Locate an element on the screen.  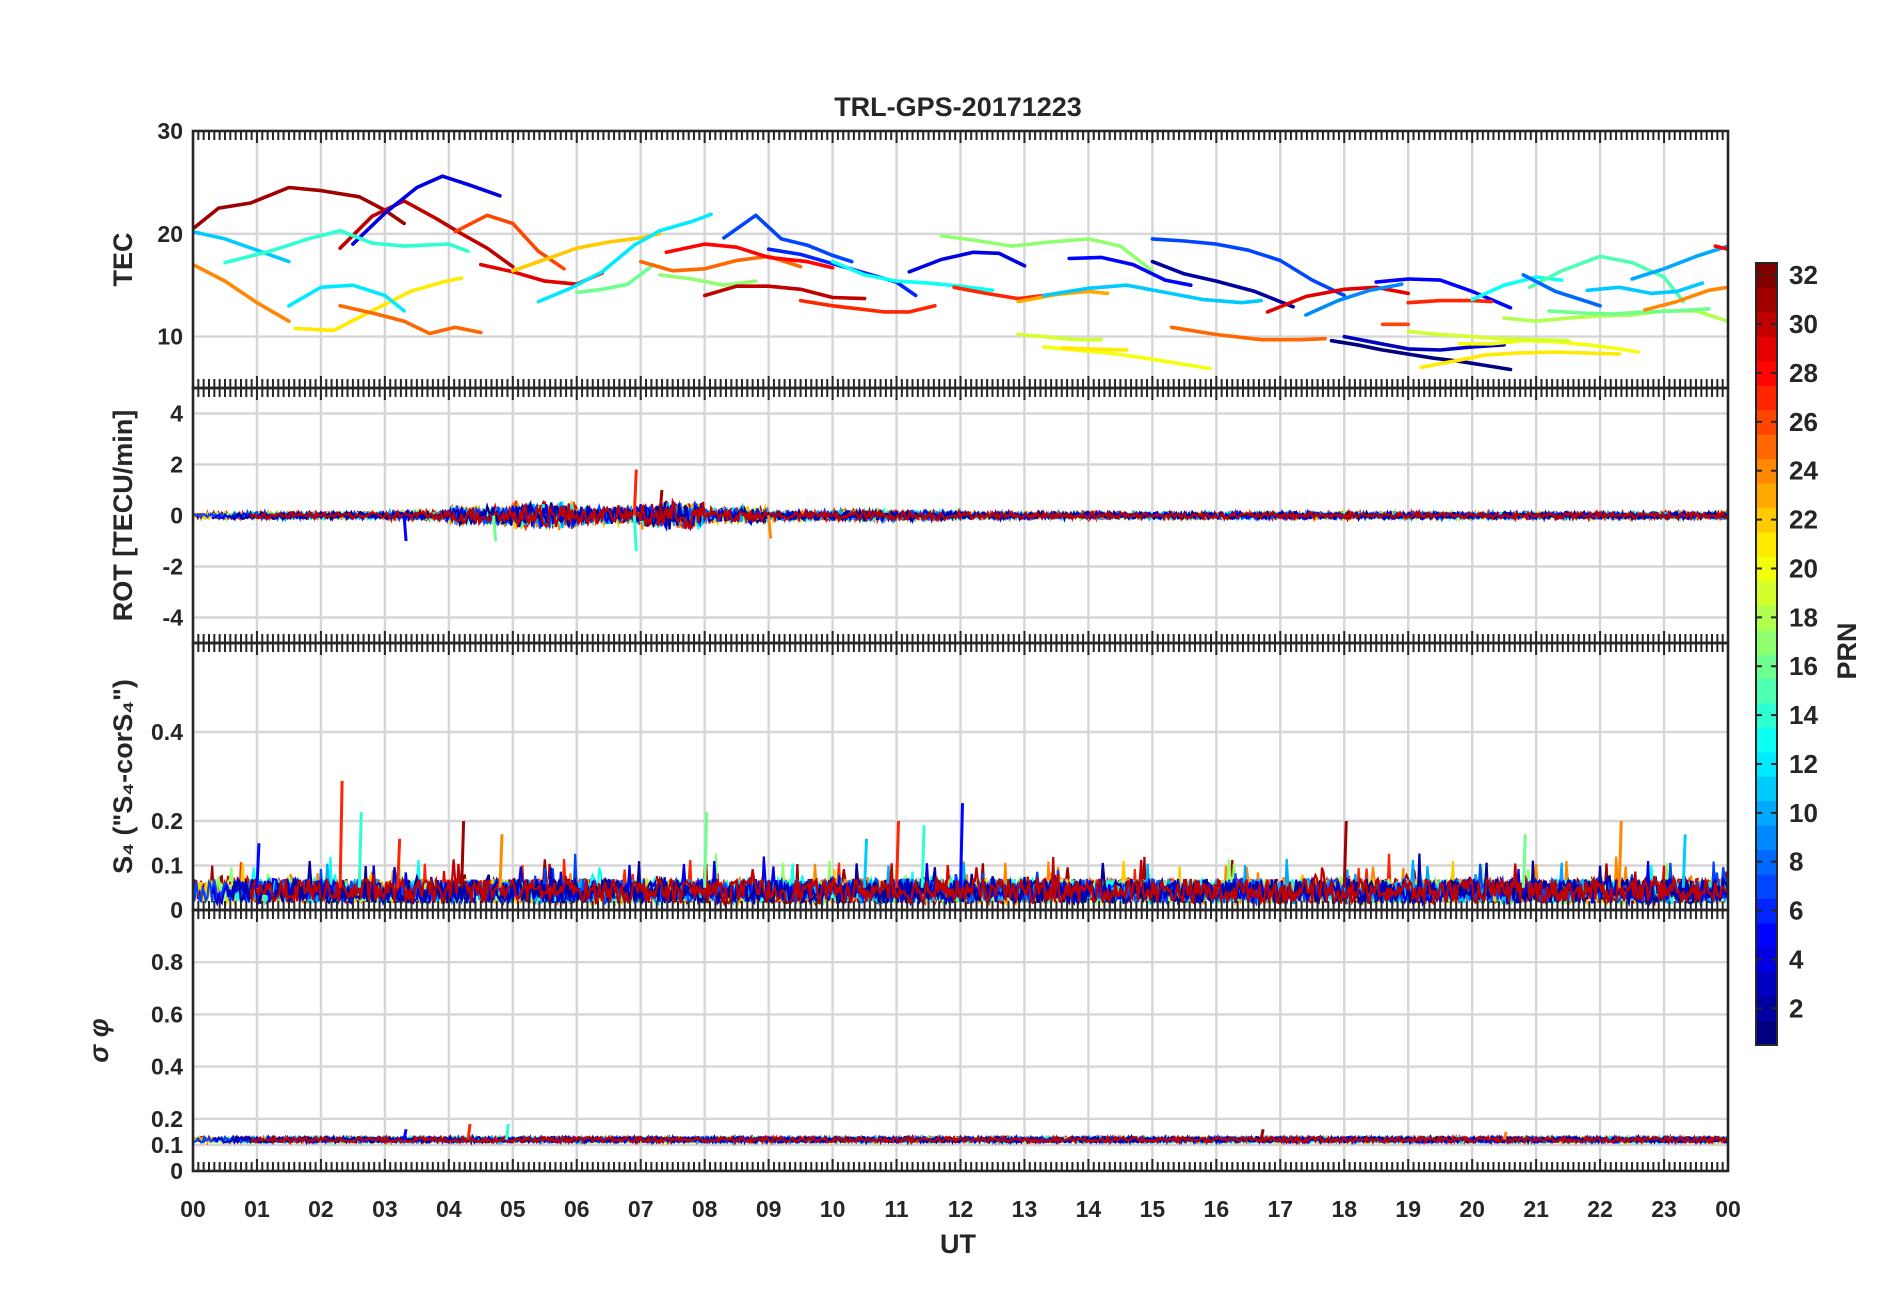
colorbar-tick-label: 4 is located at coordinates (1796, 959).